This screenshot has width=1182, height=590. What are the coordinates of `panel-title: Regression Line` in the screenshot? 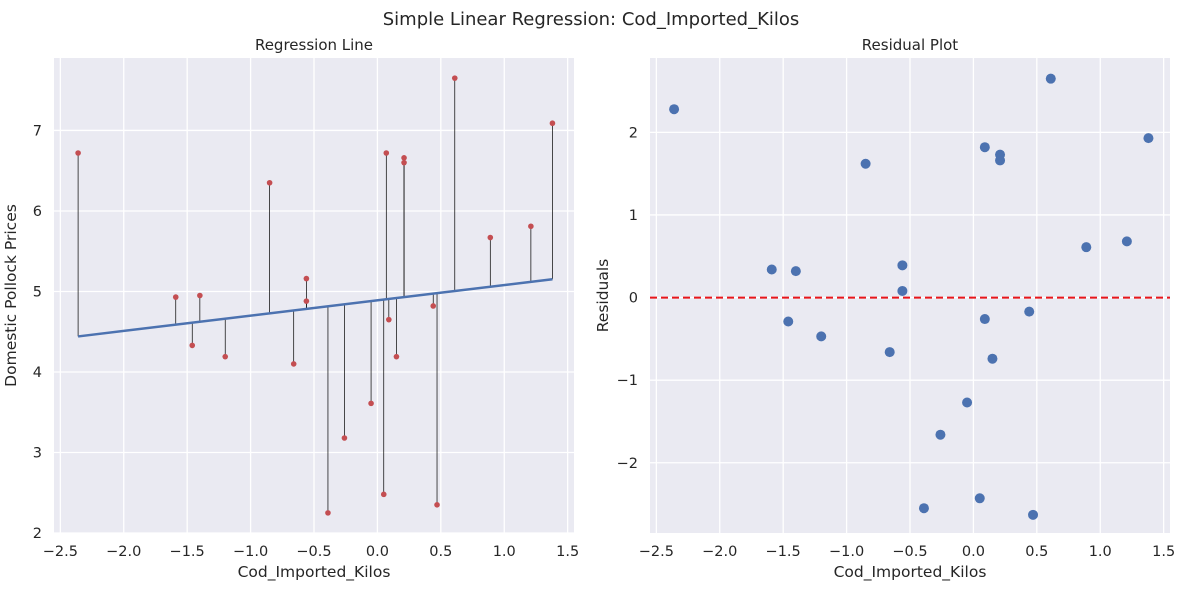 It's located at (314, 45).